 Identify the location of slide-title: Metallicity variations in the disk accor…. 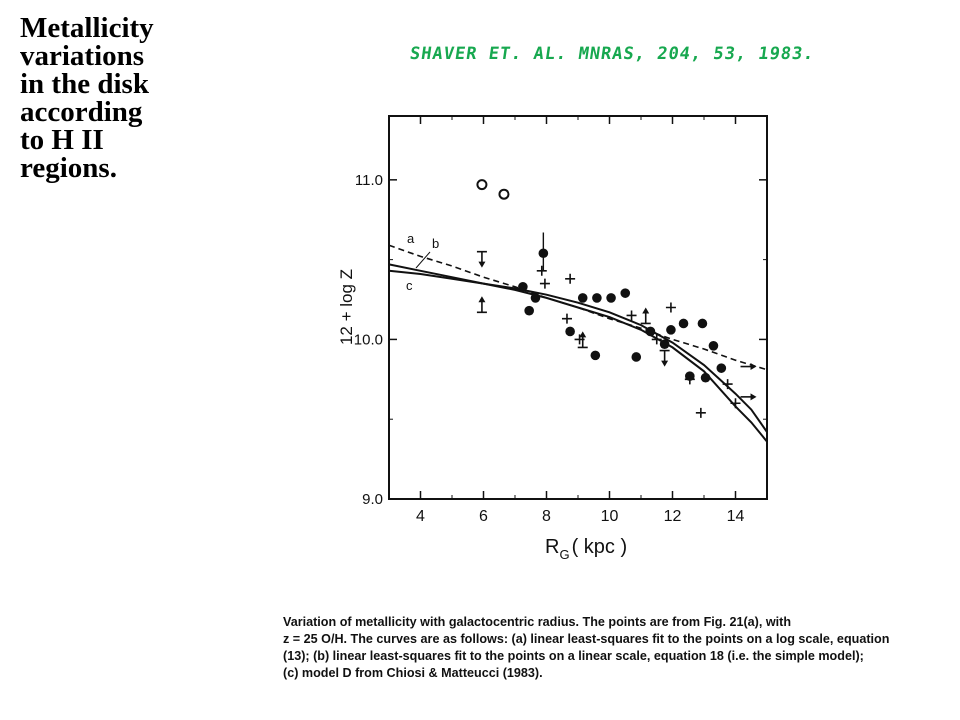
(87, 98).